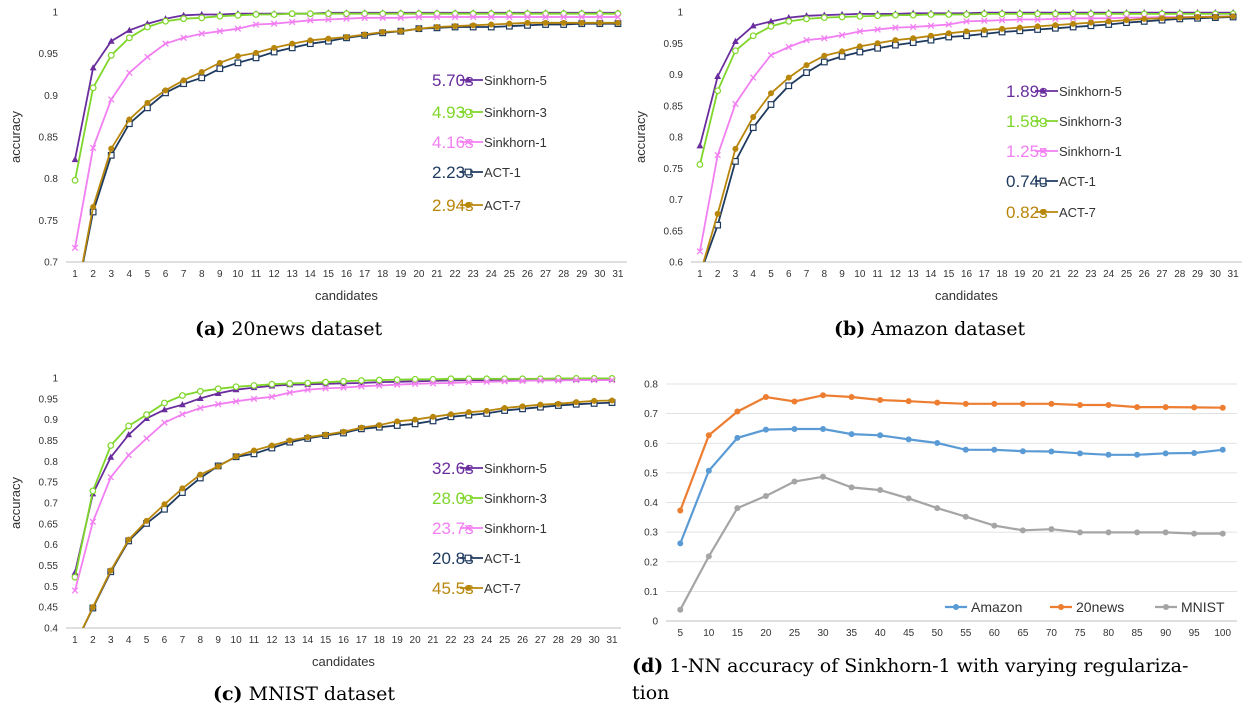 The width and height of the screenshot is (1258, 713). Describe the element at coordinates (996, 607) in the screenshot. I see `legend-label: Amazon` at that location.